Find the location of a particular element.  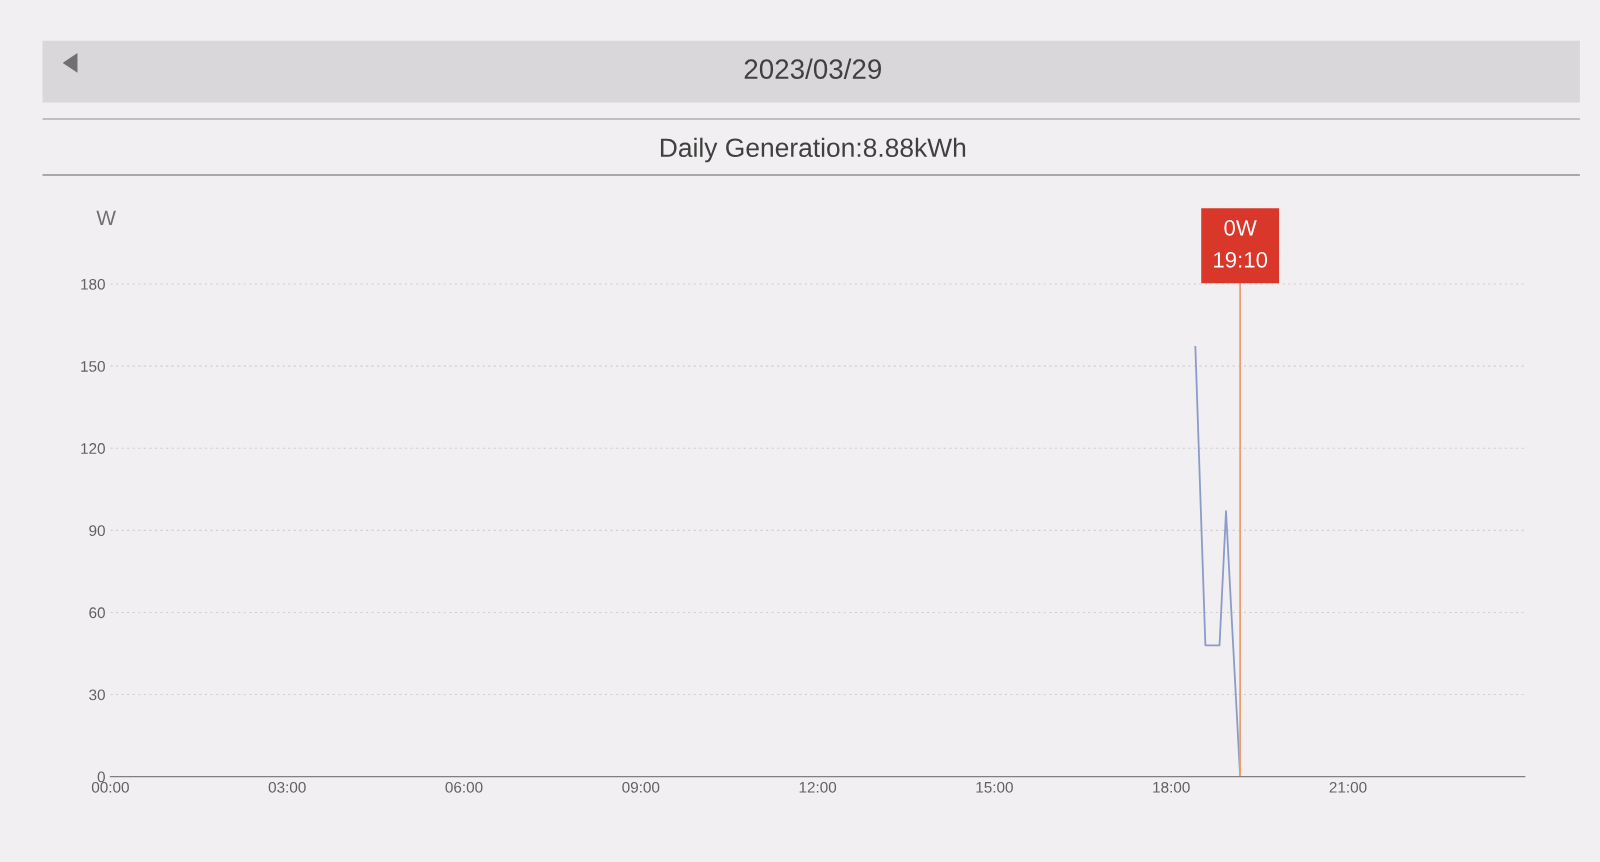

x-tick-label: 00:00 is located at coordinates (110, 787).